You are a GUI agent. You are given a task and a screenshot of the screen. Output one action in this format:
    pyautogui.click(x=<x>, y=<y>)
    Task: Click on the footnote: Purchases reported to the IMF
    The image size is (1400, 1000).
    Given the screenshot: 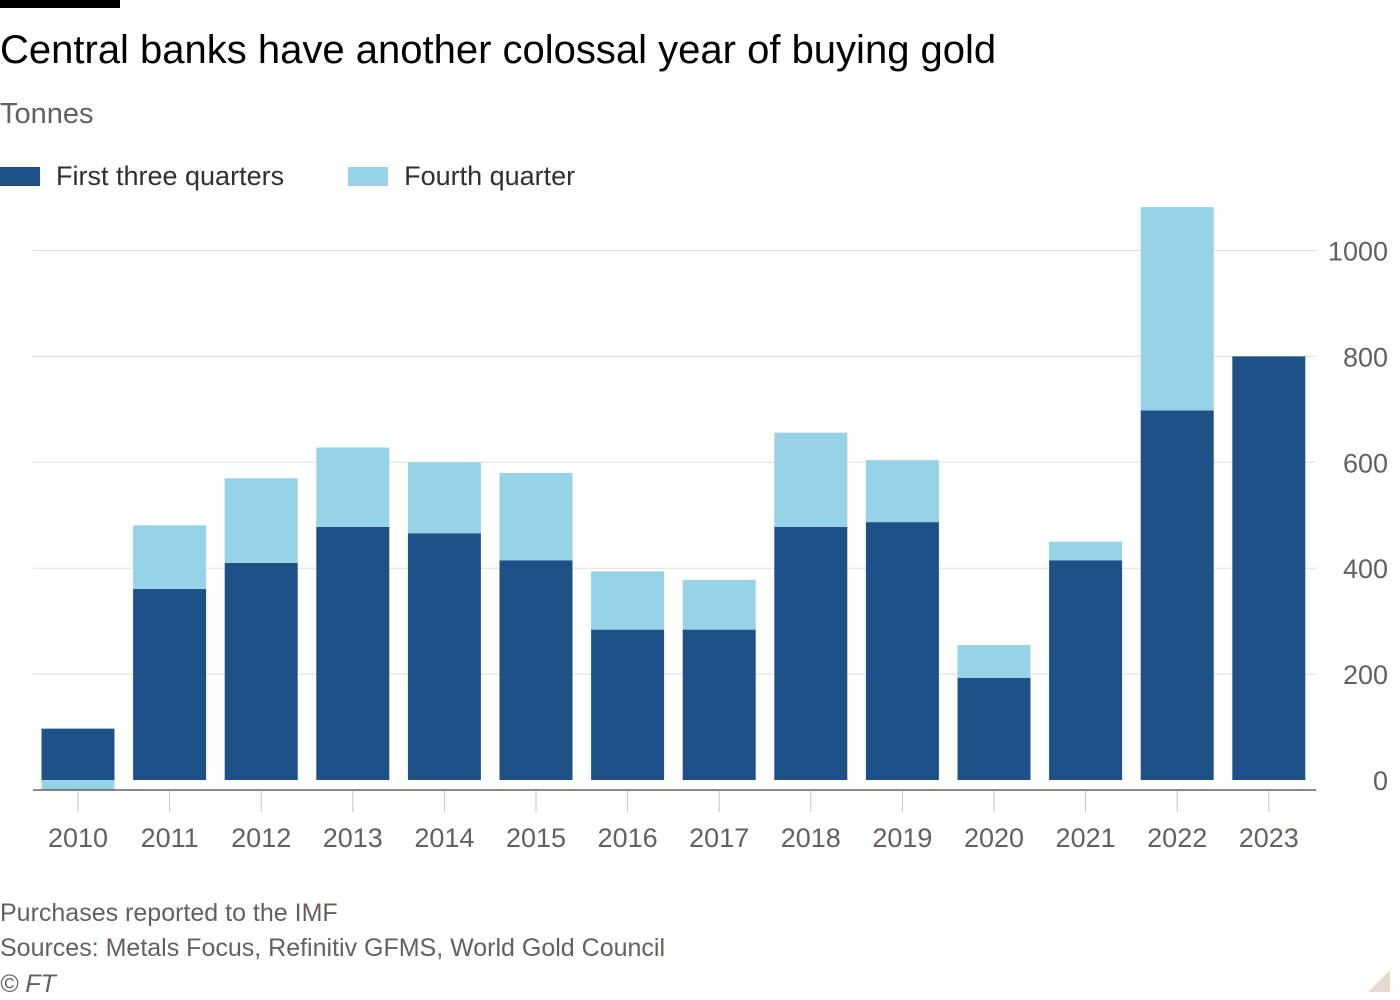 What is the action you would take?
    pyautogui.click(x=169, y=913)
    